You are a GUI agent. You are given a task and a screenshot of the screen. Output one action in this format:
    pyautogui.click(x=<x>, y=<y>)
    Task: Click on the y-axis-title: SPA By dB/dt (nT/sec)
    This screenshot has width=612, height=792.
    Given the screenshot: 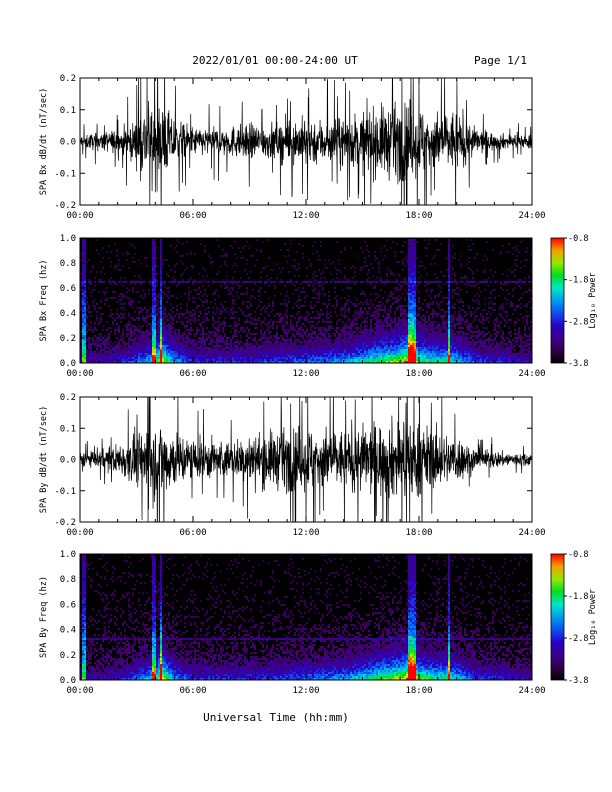 What is the action you would take?
    pyautogui.click(x=44, y=459)
    